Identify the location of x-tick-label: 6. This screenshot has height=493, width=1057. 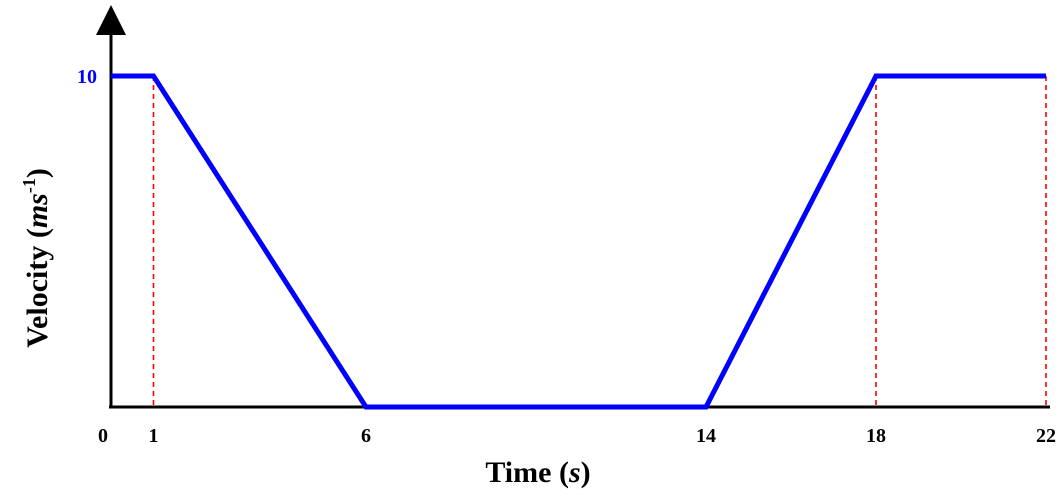
(366, 436).